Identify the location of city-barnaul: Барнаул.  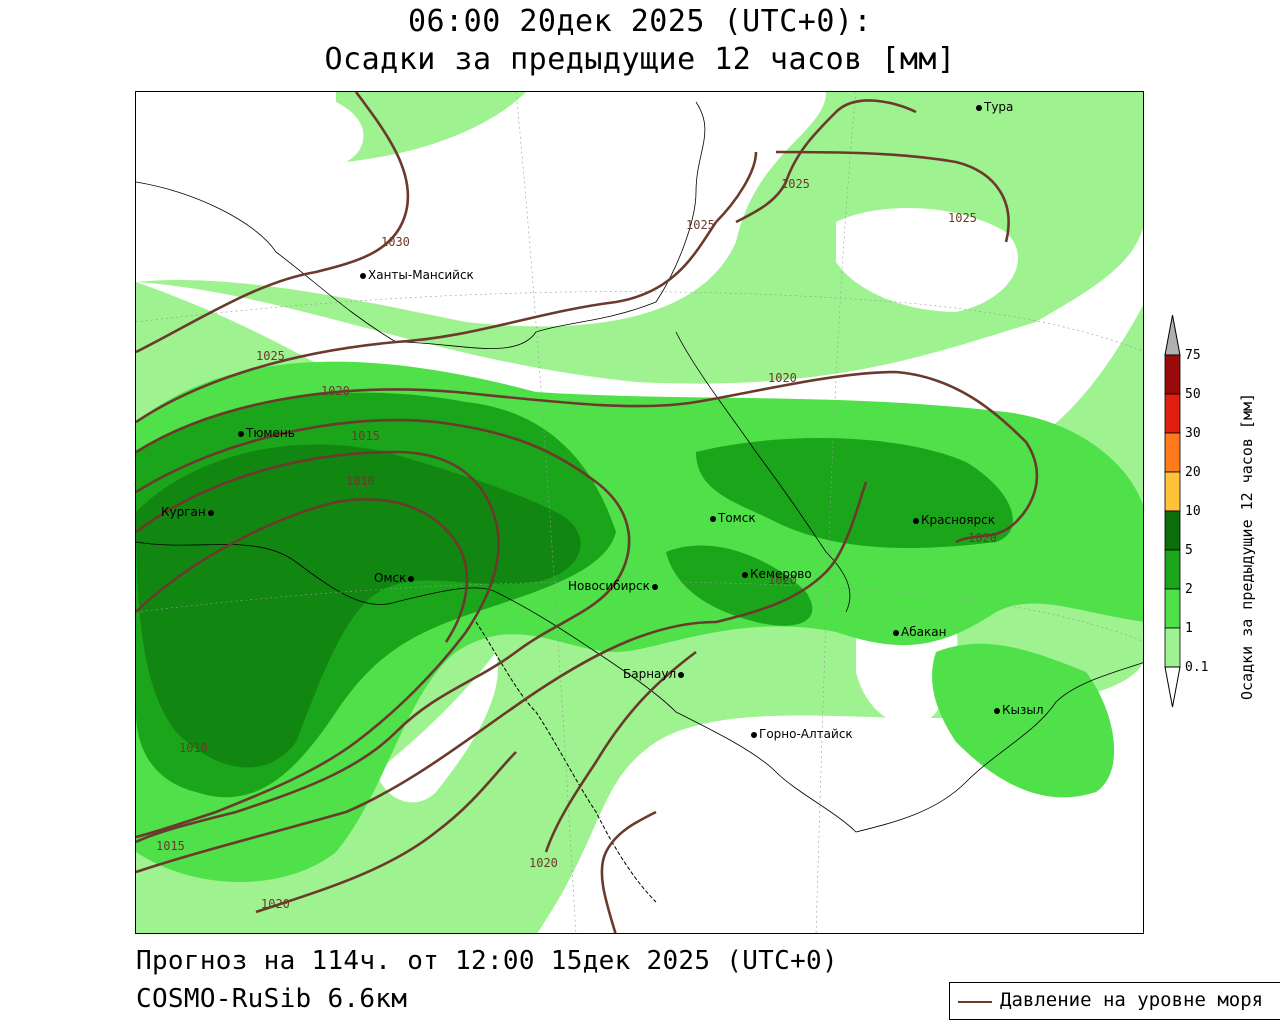
(654, 674).